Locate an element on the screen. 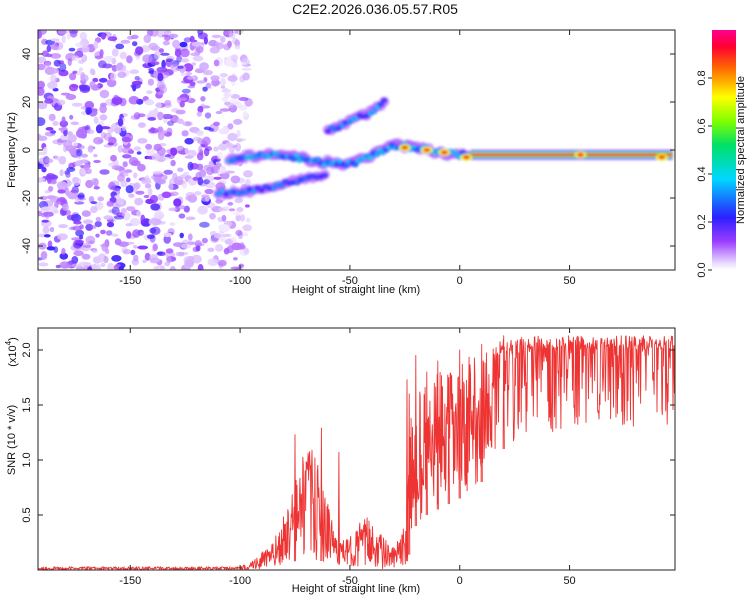 This screenshot has width=750, height=600. x-tick-label: 50 is located at coordinates (569, 581).